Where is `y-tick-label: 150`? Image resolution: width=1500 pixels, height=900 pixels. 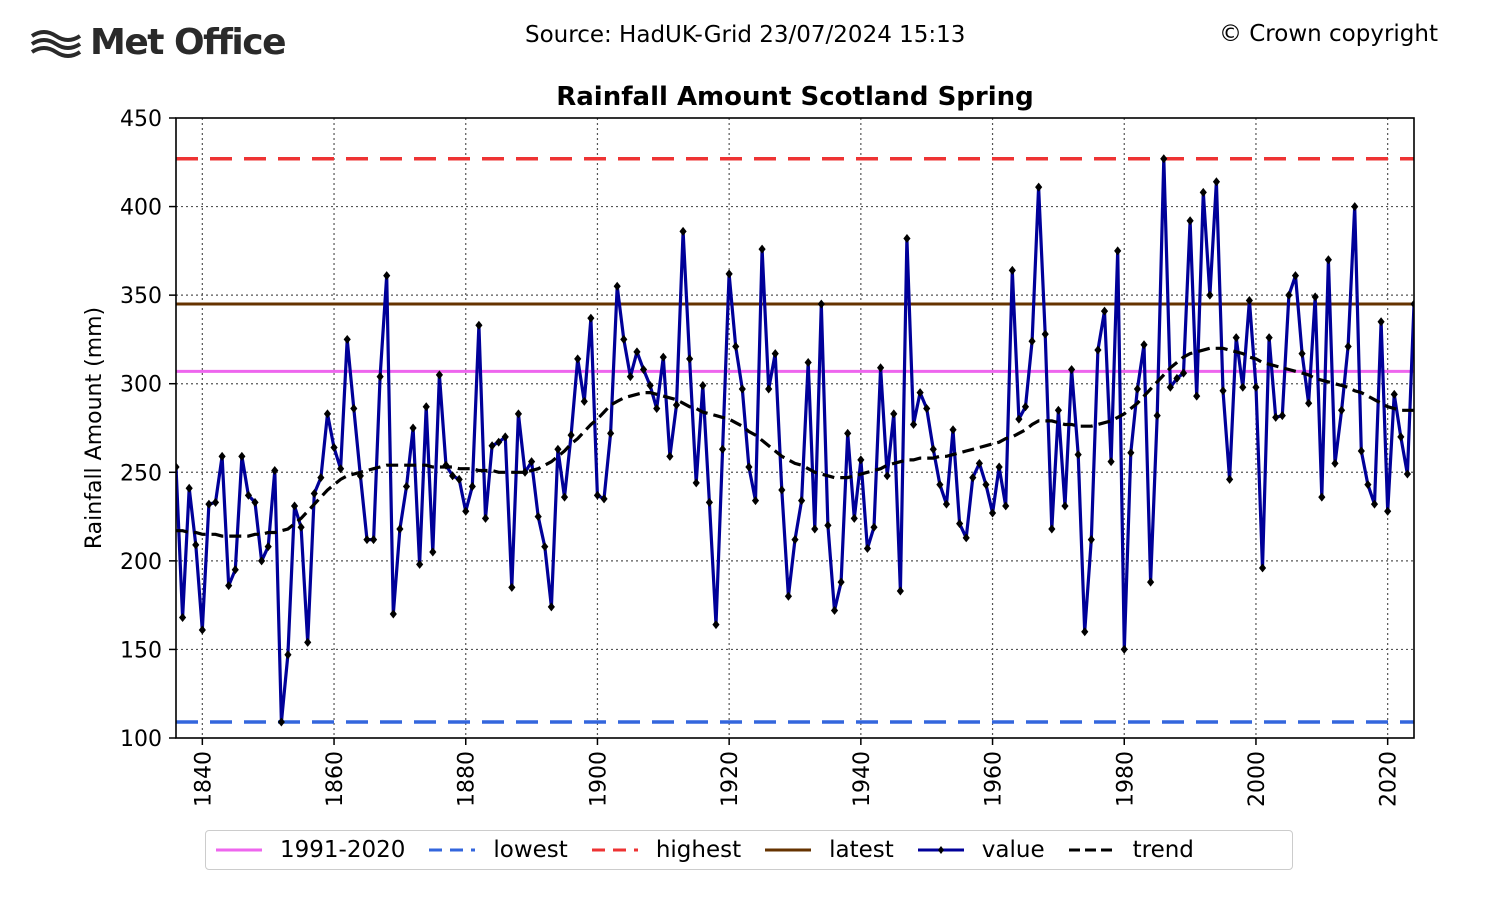
y-tick-label: 150 is located at coordinates (141, 650).